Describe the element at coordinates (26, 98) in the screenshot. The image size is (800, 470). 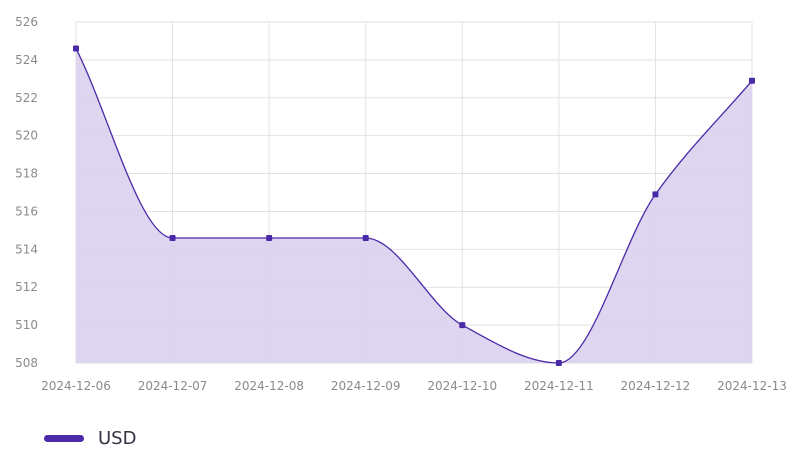
I see `y-tick-label: 522` at that location.